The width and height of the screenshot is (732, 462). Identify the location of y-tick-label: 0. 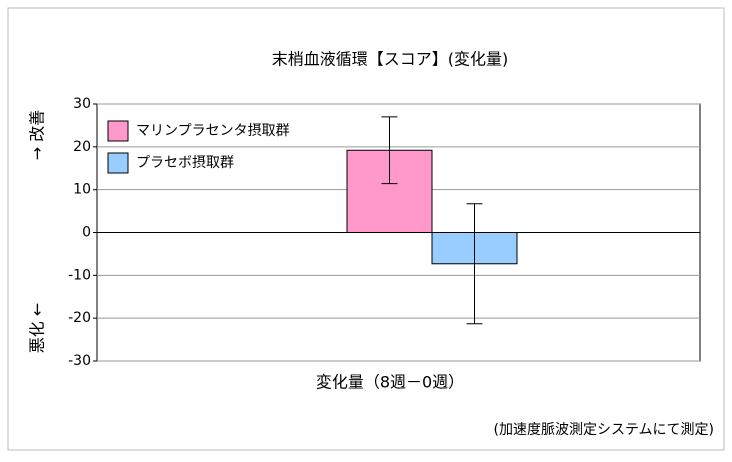
(86, 233).